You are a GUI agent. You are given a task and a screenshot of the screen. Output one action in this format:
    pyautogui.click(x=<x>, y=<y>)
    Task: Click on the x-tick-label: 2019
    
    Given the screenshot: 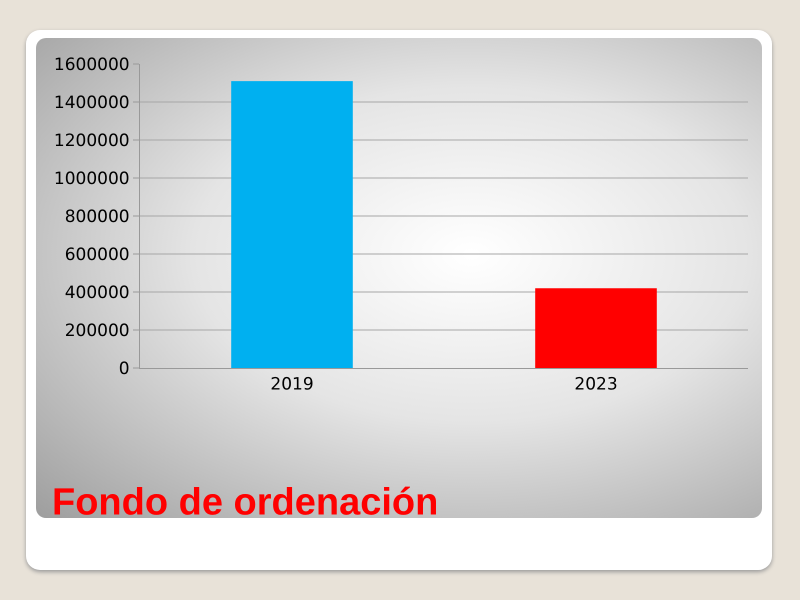 What is the action you would take?
    pyautogui.click(x=292, y=384)
    